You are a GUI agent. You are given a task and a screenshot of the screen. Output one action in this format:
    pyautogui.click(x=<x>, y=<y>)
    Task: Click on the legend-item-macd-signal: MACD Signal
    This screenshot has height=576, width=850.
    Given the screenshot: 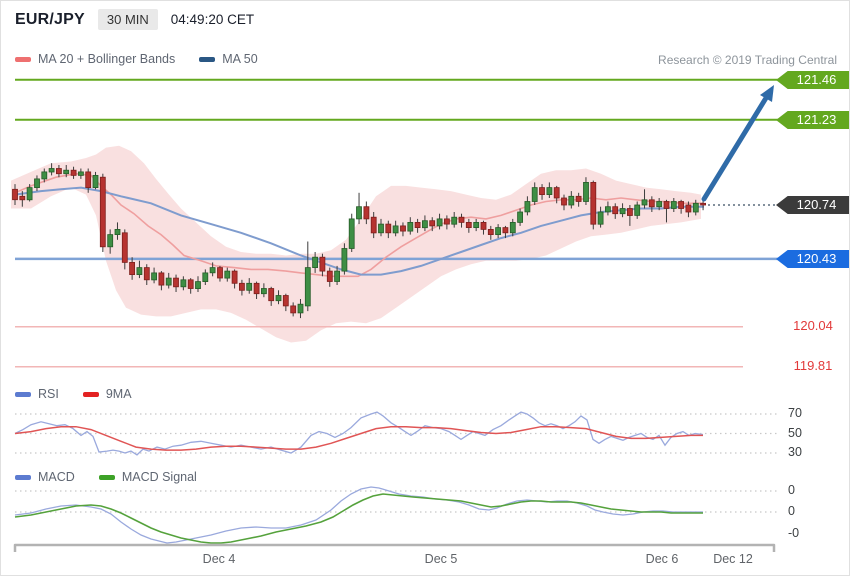 What is the action you would take?
    pyautogui.click(x=147, y=477)
    